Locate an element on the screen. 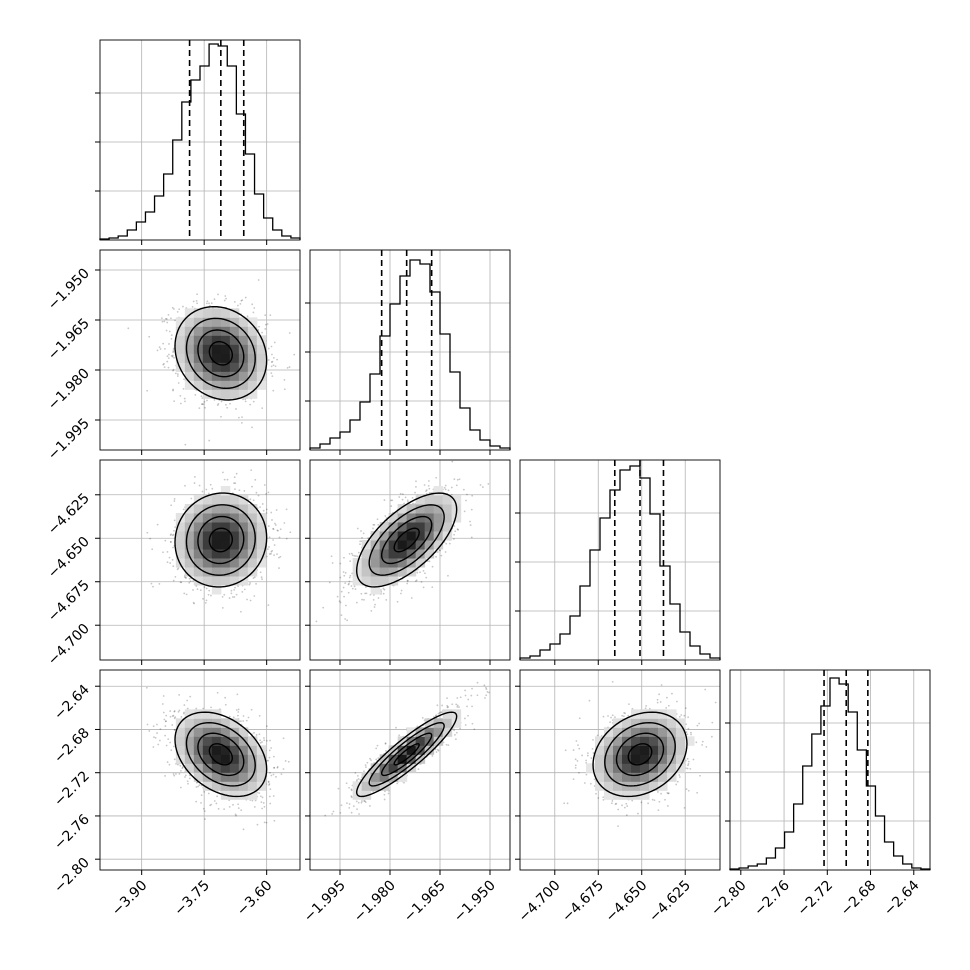  panel-content is located at coordinates (200, 770).